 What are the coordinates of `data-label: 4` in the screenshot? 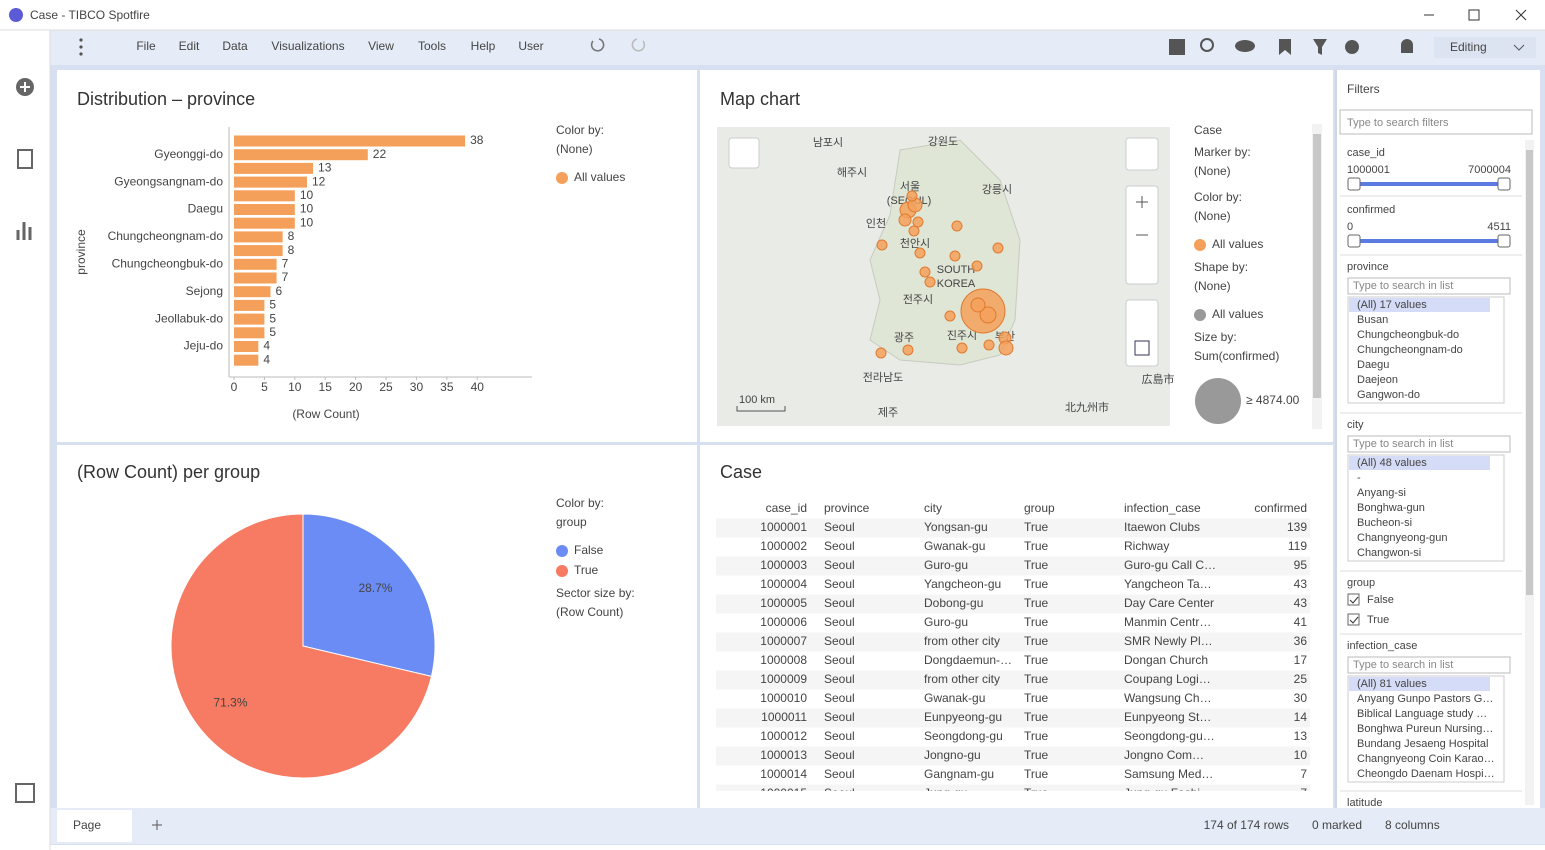 It's located at (266, 346).